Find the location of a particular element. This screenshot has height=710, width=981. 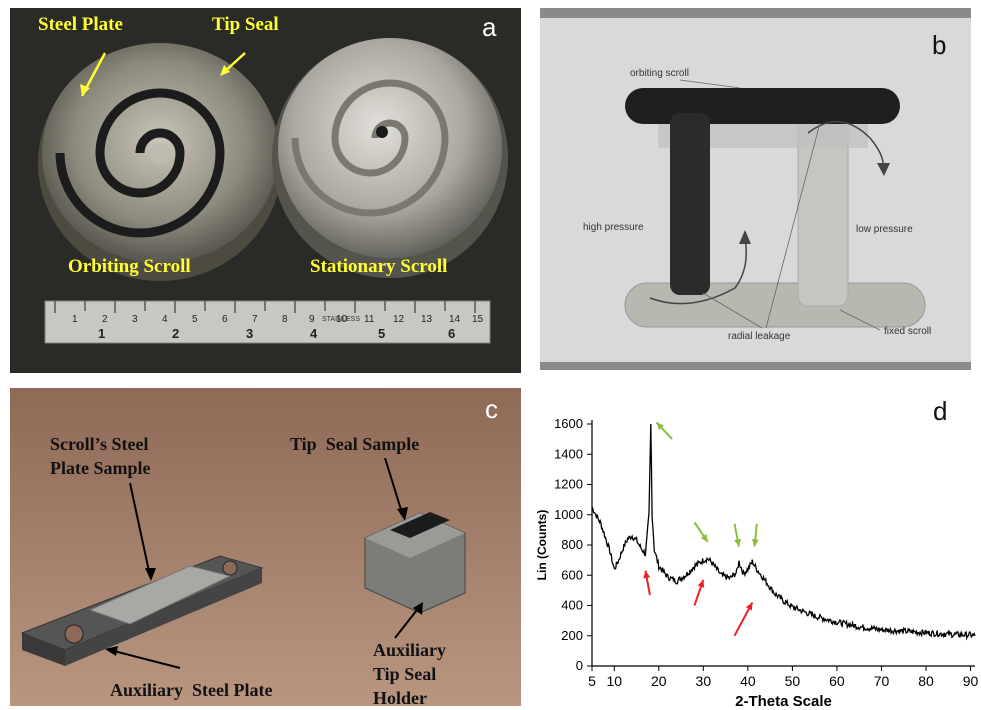

x-tick-label: 70 is located at coordinates (882, 681).